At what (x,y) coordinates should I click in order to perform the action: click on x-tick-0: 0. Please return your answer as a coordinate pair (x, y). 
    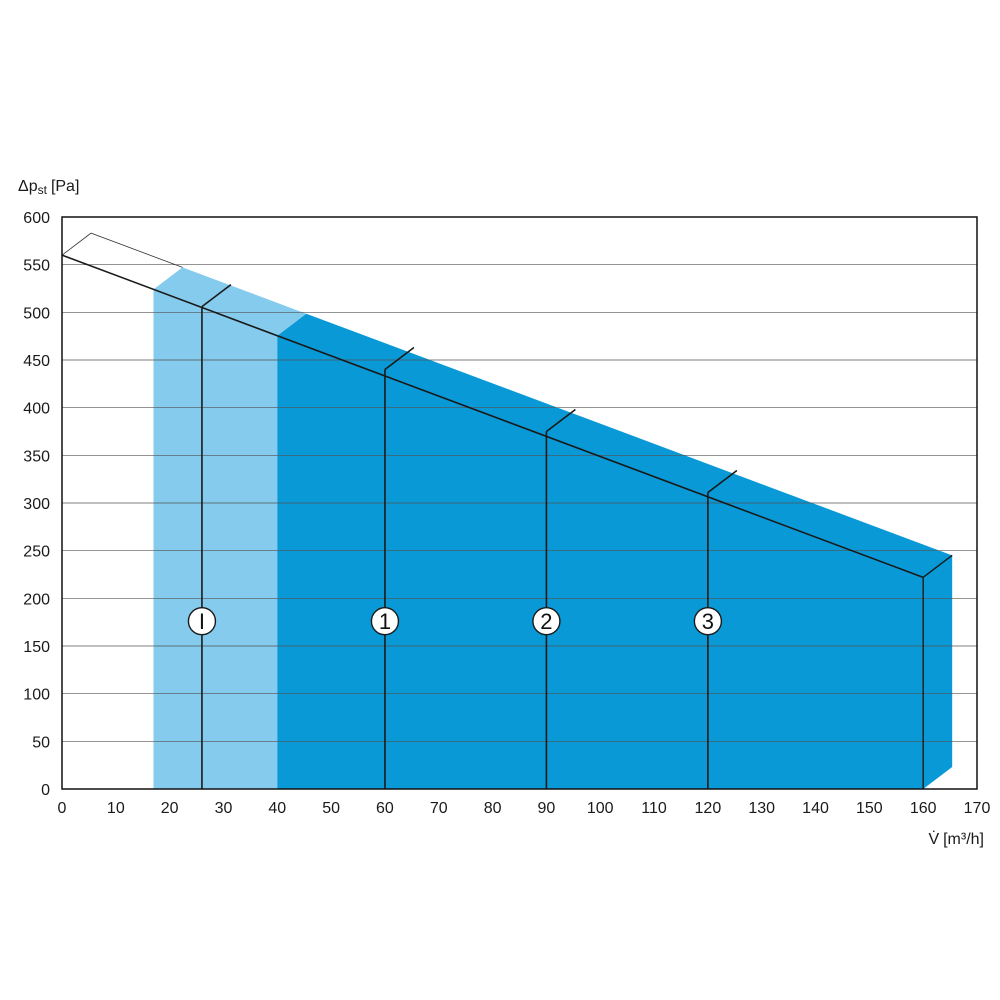
    Looking at the image, I should click on (62, 808).